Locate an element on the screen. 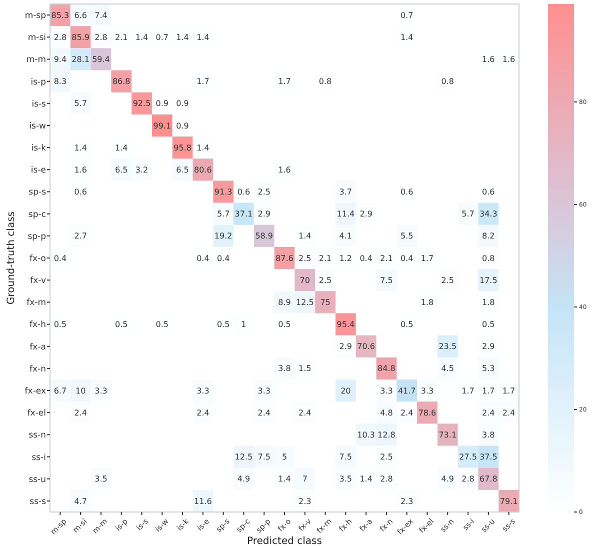 The width and height of the screenshot is (601, 546). data-label: 12.5 is located at coordinates (305, 302).